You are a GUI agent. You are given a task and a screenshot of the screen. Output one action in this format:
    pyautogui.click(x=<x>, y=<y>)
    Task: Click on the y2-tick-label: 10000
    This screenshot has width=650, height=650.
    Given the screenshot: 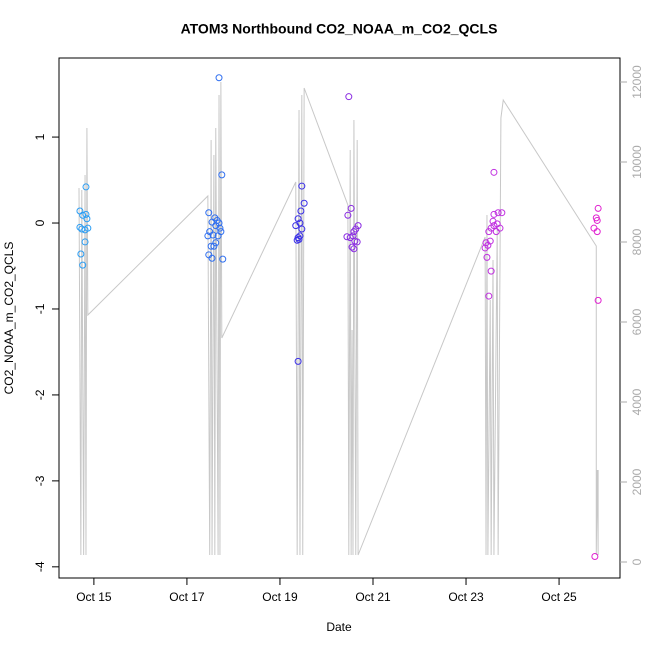 What is the action you would take?
    pyautogui.click(x=637, y=162)
    